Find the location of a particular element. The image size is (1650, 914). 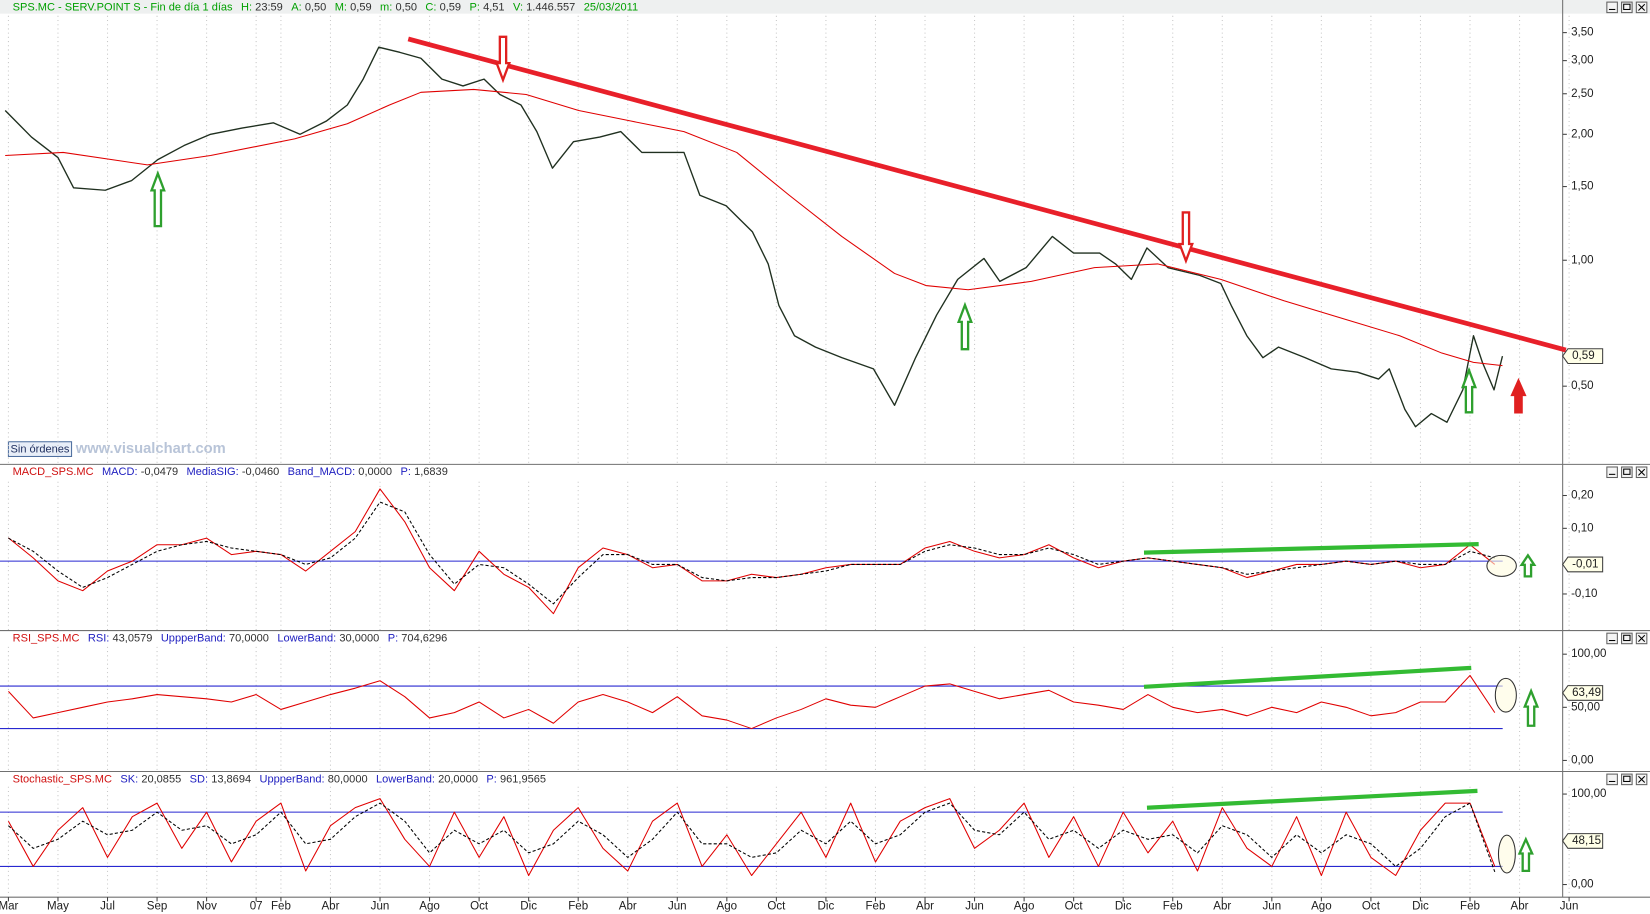

header-label: 25/03/2011 is located at coordinates (611, 7).